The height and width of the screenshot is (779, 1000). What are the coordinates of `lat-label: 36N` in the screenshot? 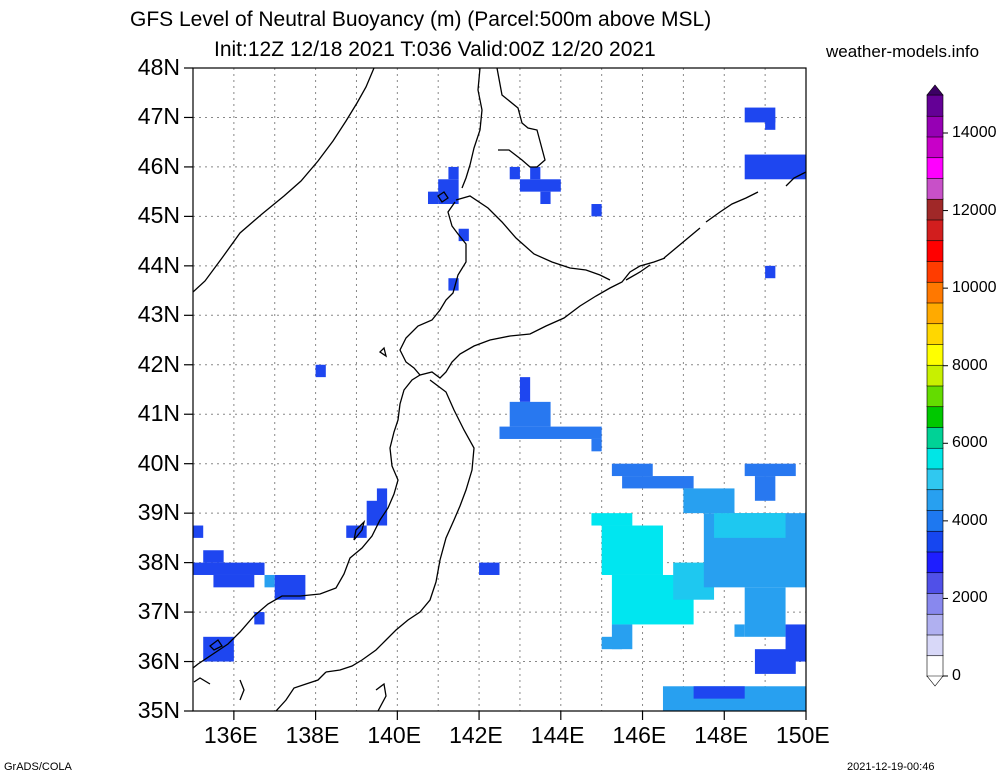 It's located at (158, 660).